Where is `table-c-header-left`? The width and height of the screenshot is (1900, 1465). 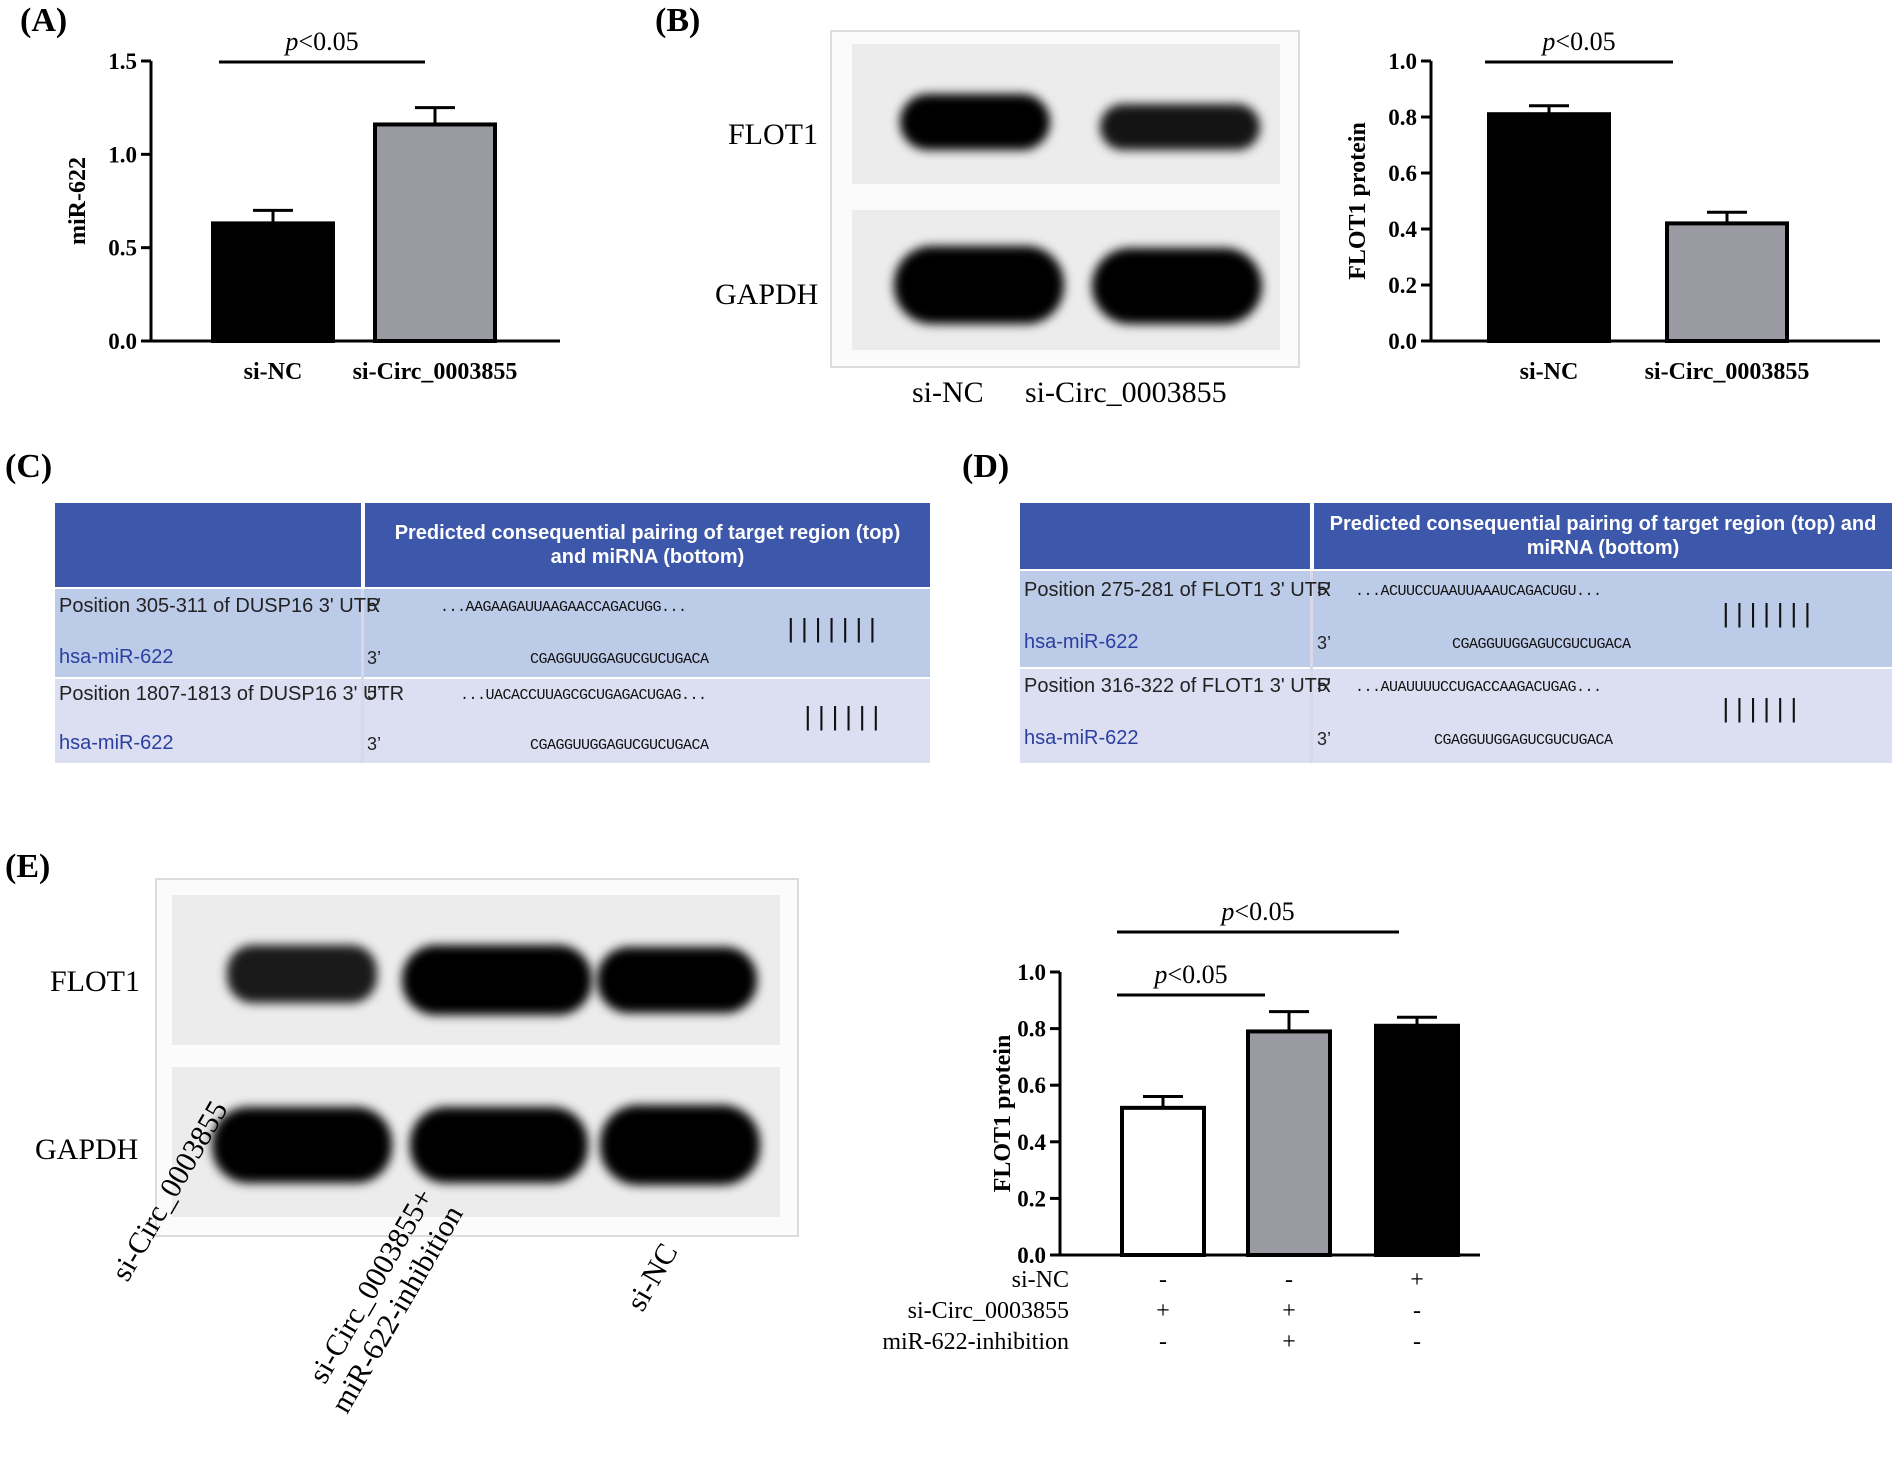 table-c-header-left is located at coordinates (208, 545).